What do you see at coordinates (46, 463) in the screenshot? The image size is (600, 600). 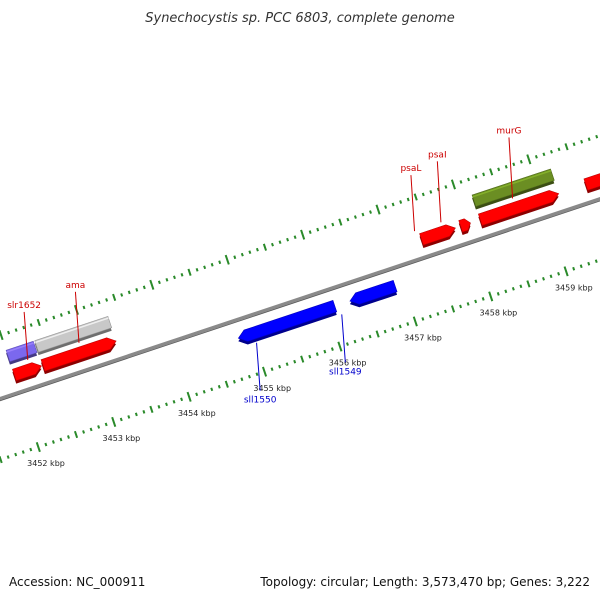 I see `tick-label: 3452 kbp` at bounding box center [46, 463].